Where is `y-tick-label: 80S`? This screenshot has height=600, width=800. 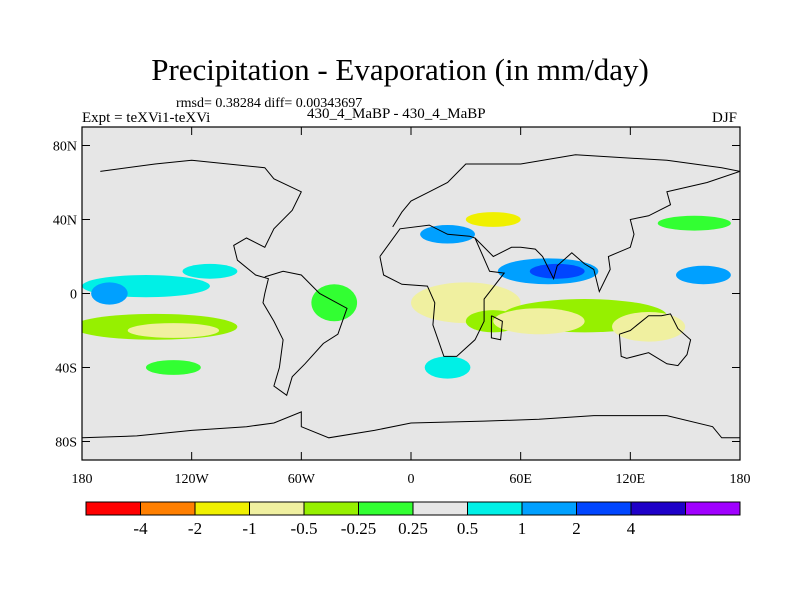 y-tick-label: 80S is located at coordinates (66, 443).